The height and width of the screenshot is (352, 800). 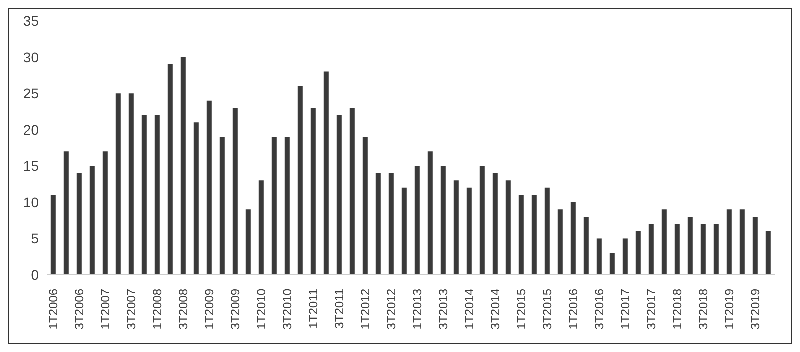 I want to click on x-tick-label: 3T2009, so click(x=235, y=309).